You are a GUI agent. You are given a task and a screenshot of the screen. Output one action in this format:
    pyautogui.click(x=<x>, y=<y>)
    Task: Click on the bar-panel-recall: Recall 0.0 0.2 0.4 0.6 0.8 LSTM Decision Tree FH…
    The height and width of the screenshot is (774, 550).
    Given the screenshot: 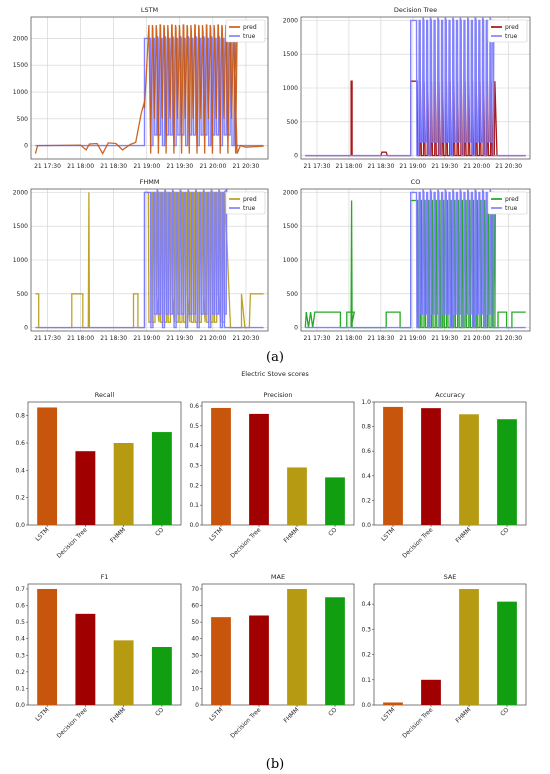 What is the action you would take?
    pyautogui.click(x=98, y=475)
    